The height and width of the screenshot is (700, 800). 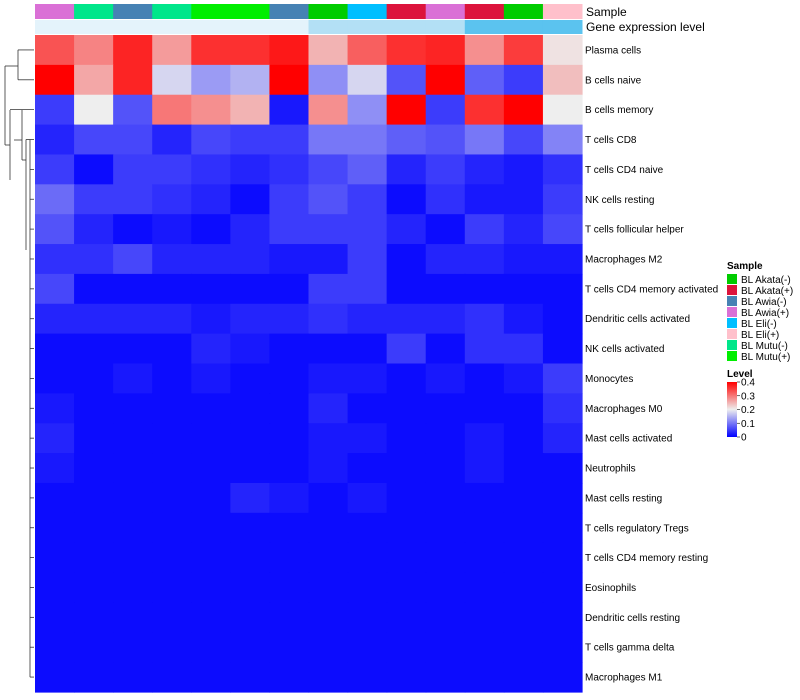 I want to click on row-label: Plasma cells, so click(x=613, y=50).